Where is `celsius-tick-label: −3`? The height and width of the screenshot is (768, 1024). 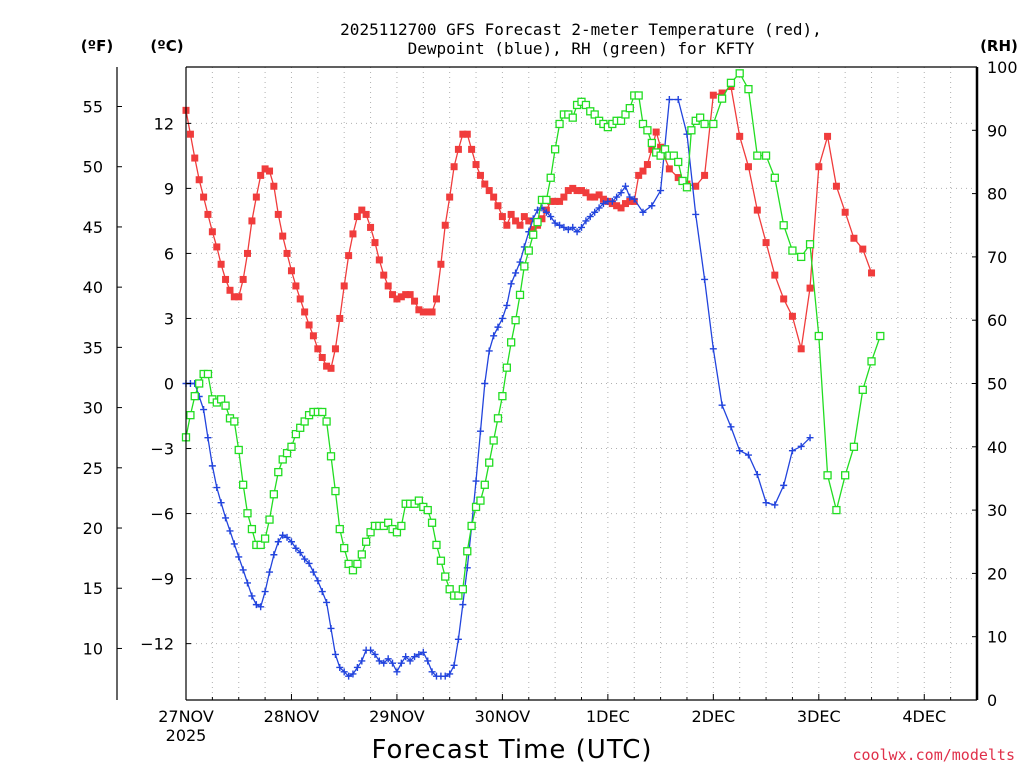
celsius-tick-label: −3 is located at coordinates (162, 449).